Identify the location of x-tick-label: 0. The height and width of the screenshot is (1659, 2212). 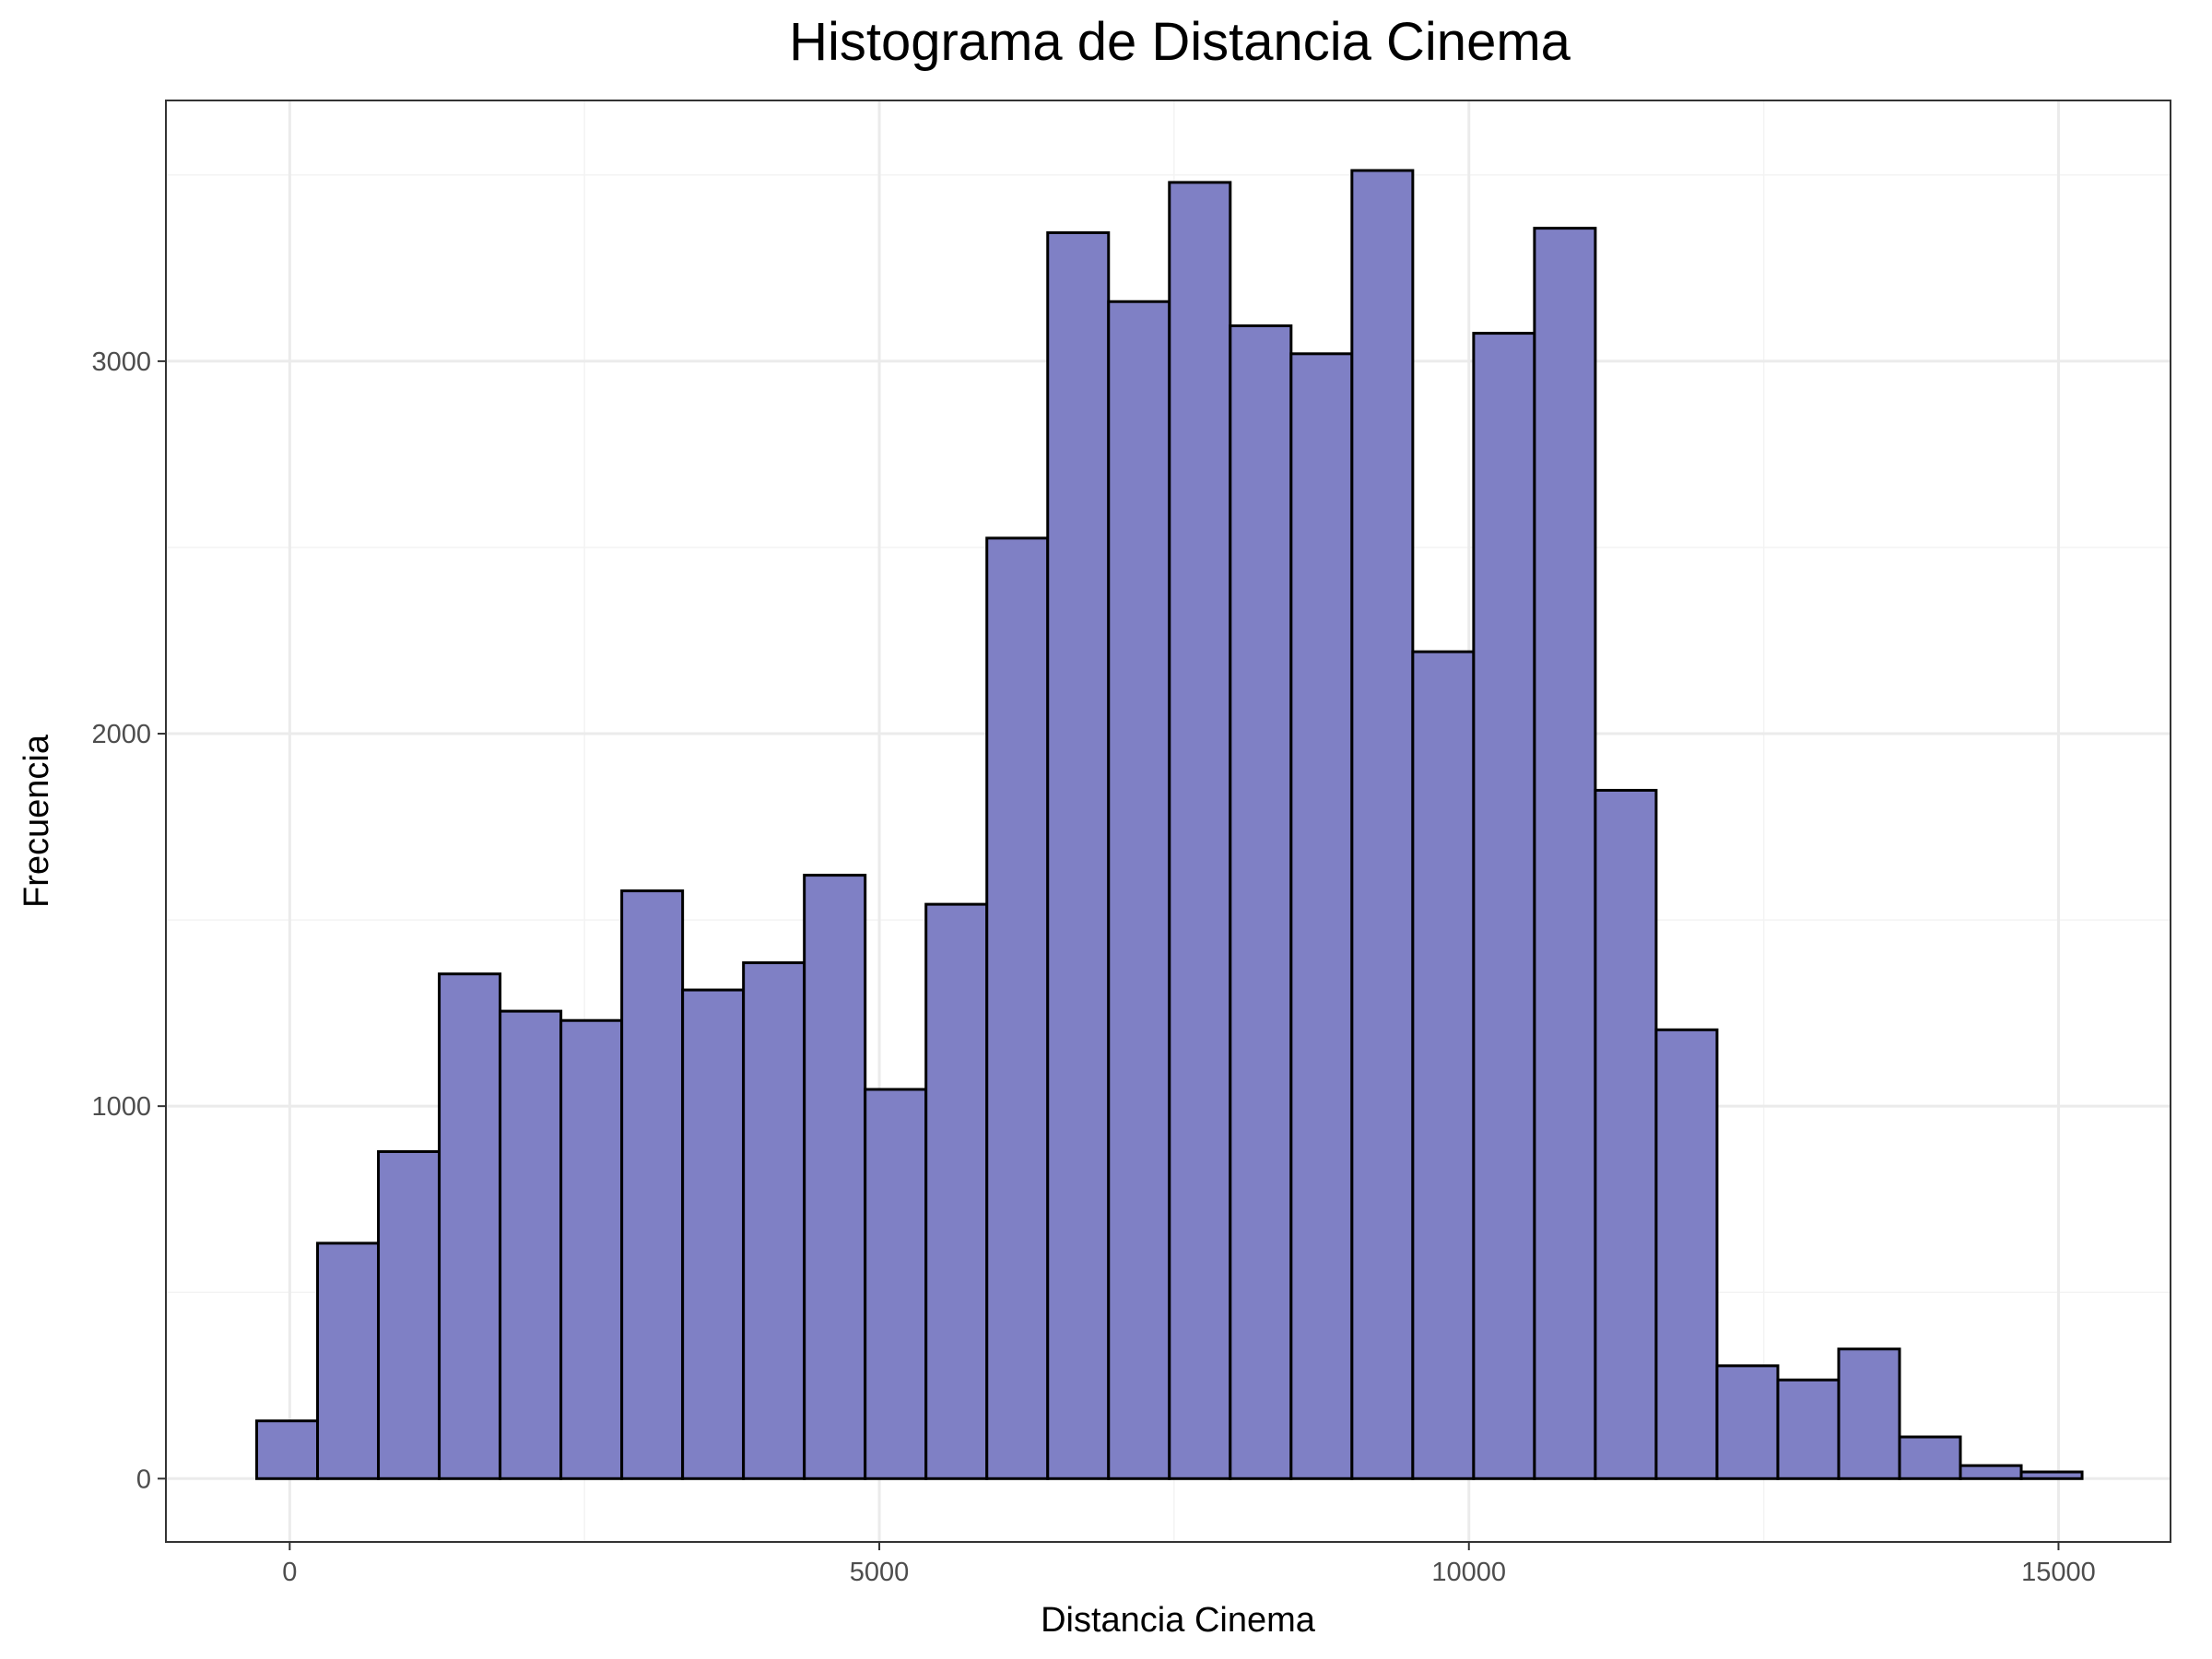
(289, 1572).